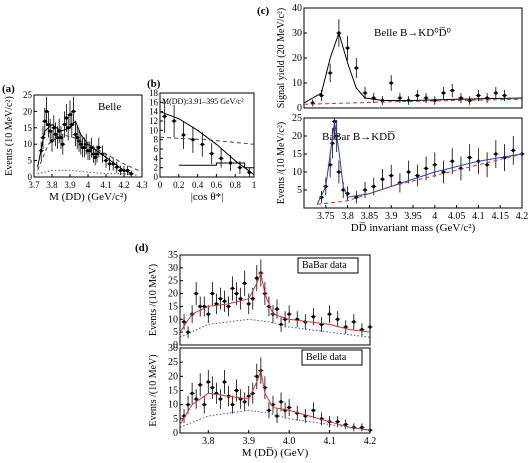  Describe the element at coordinates (370, 441) in the screenshot. I see `x-tick-label: 4.2` at that location.